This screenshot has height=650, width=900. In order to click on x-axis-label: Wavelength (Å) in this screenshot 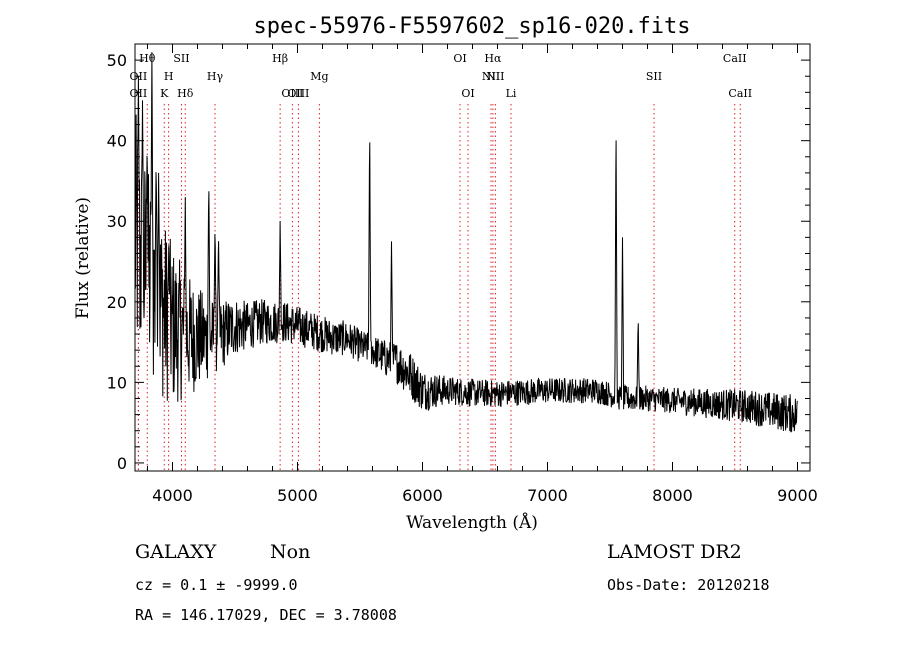, I will do `click(472, 522)`.